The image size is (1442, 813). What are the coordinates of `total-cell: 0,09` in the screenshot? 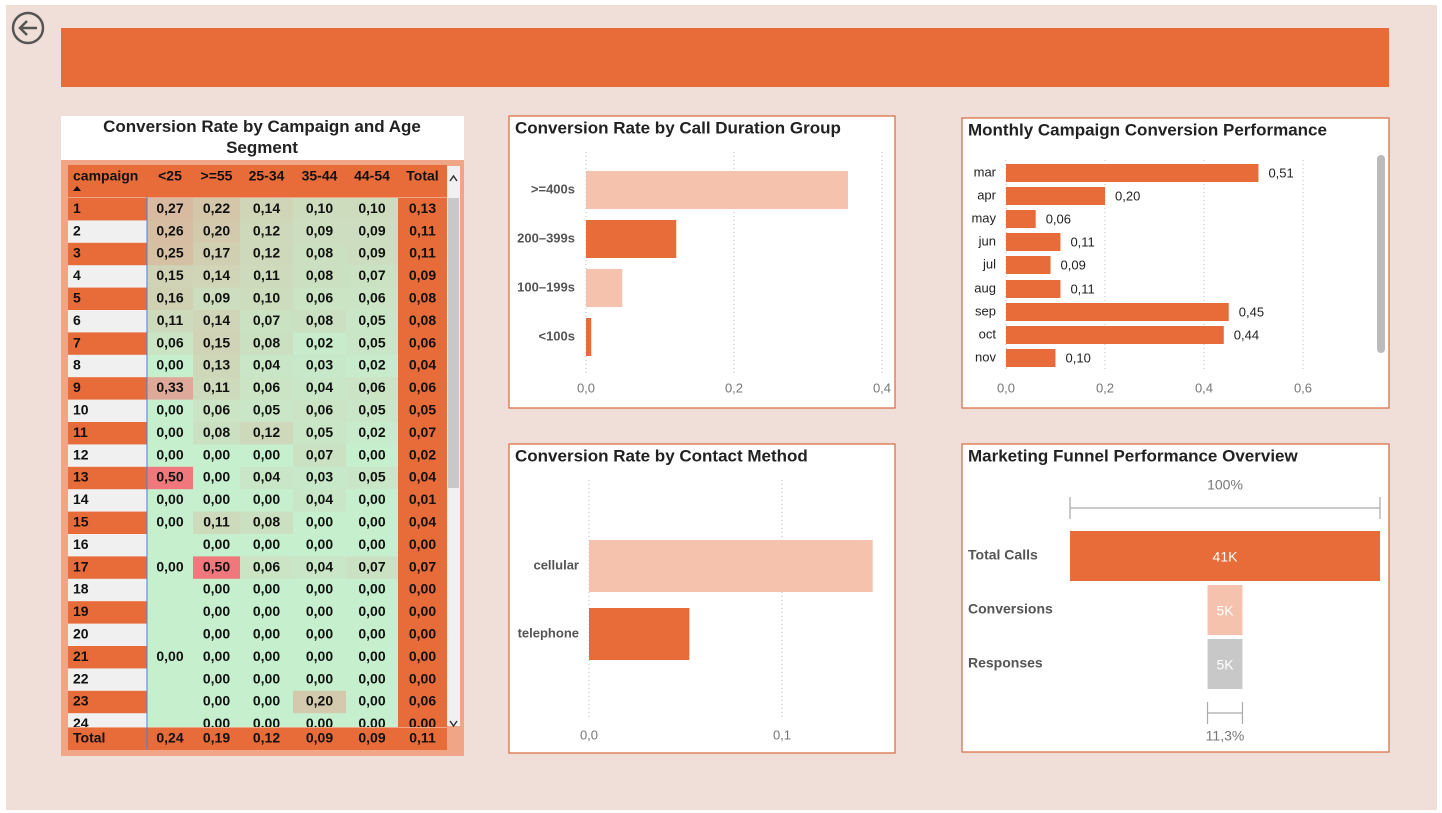 It's located at (319, 738).